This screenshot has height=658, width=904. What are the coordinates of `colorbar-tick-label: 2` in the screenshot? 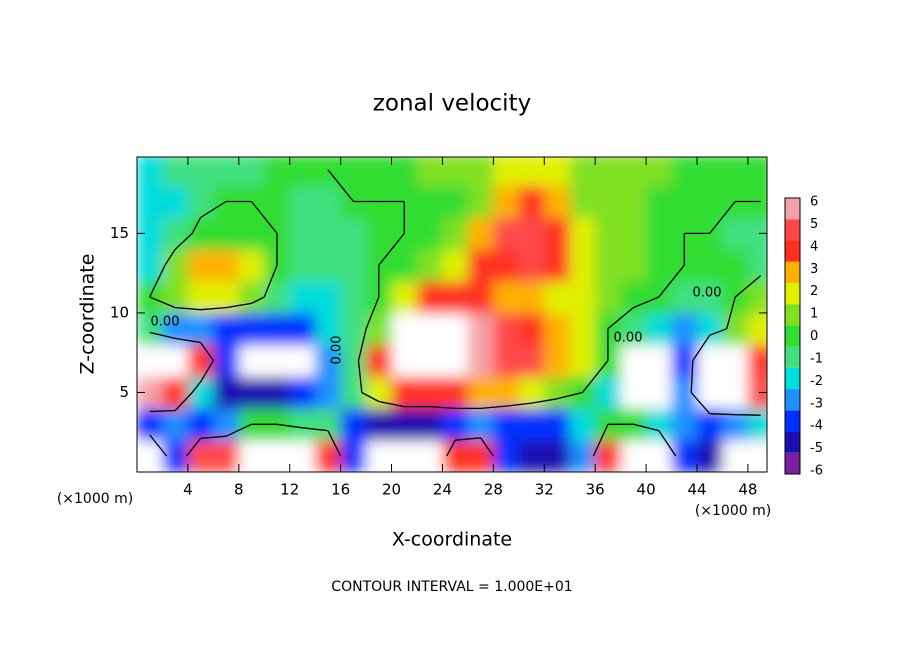 It's located at (814, 291).